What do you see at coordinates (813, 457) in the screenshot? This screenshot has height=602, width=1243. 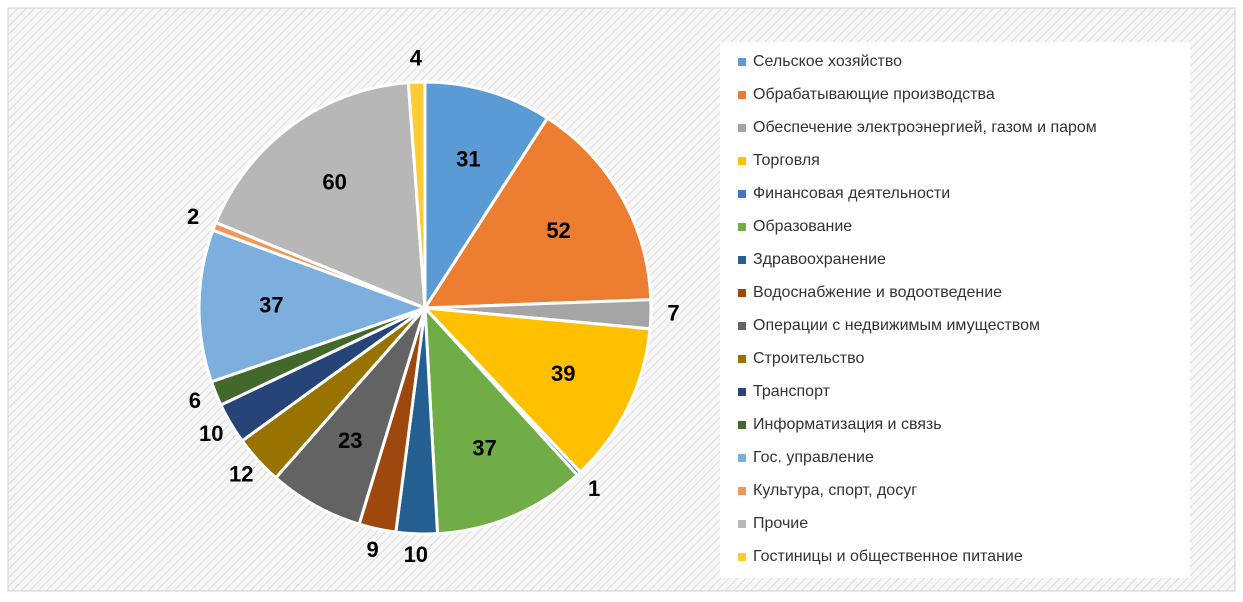 I see `legend-label: Гос. управление` at bounding box center [813, 457].